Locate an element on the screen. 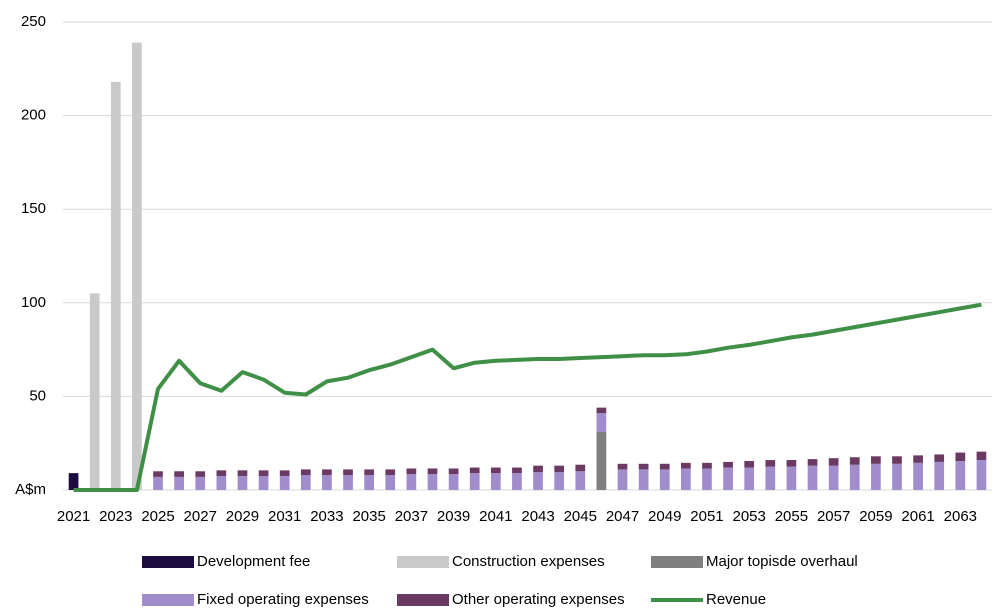 The width and height of the screenshot is (992, 610). y-tick-label: A$m is located at coordinates (30, 489).